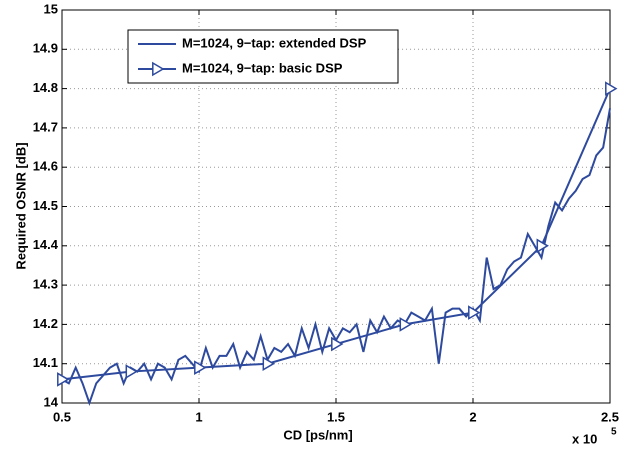 The image size is (632, 452). I want to click on x-tick-label: 1, so click(198, 416).